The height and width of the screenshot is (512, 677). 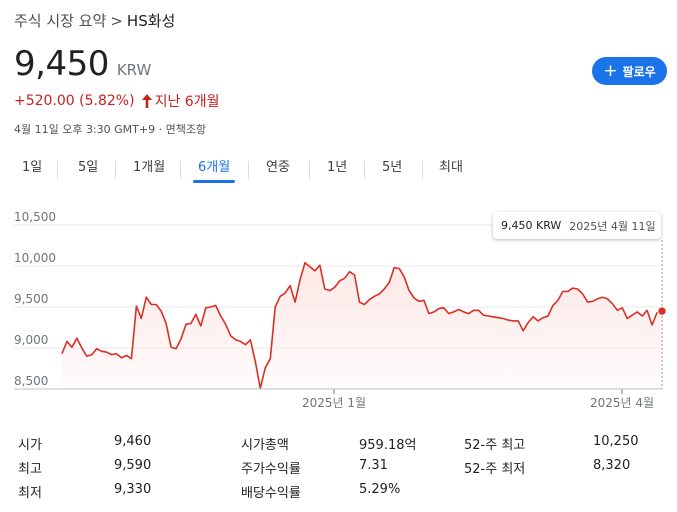 What do you see at coordinates (149, 167) in the screenshot?
I see `tab-1m: 1개월` at bounding box center [149, 167].